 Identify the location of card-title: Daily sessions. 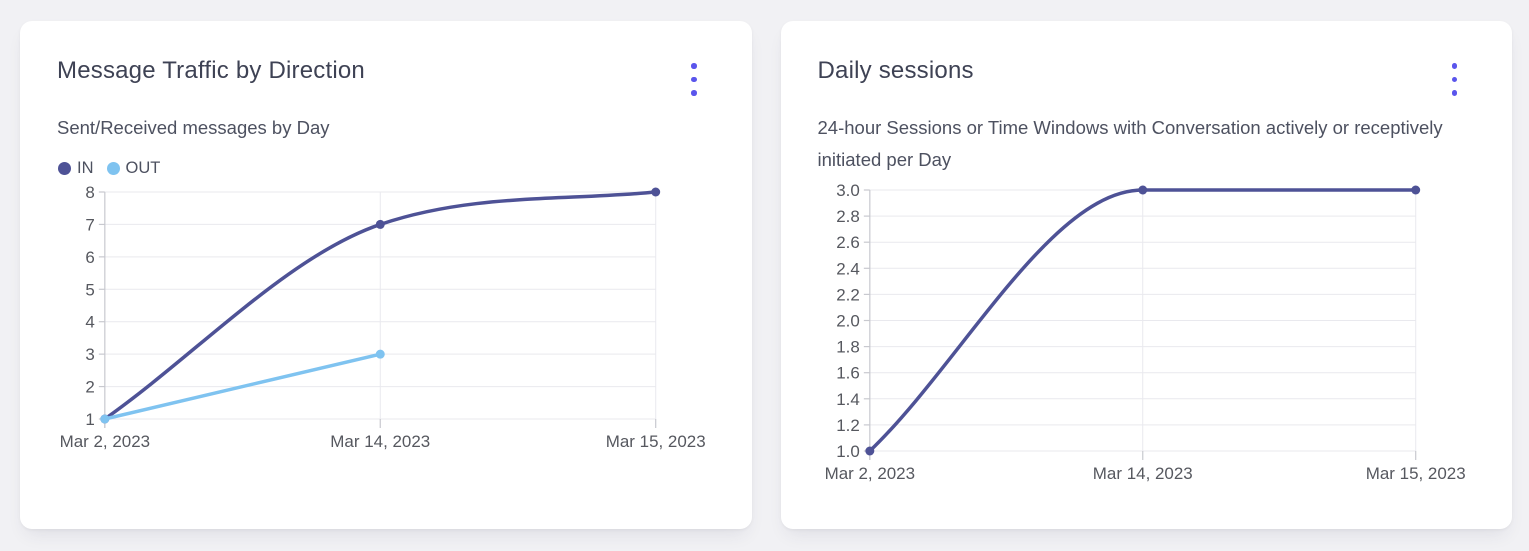
(895, 70).